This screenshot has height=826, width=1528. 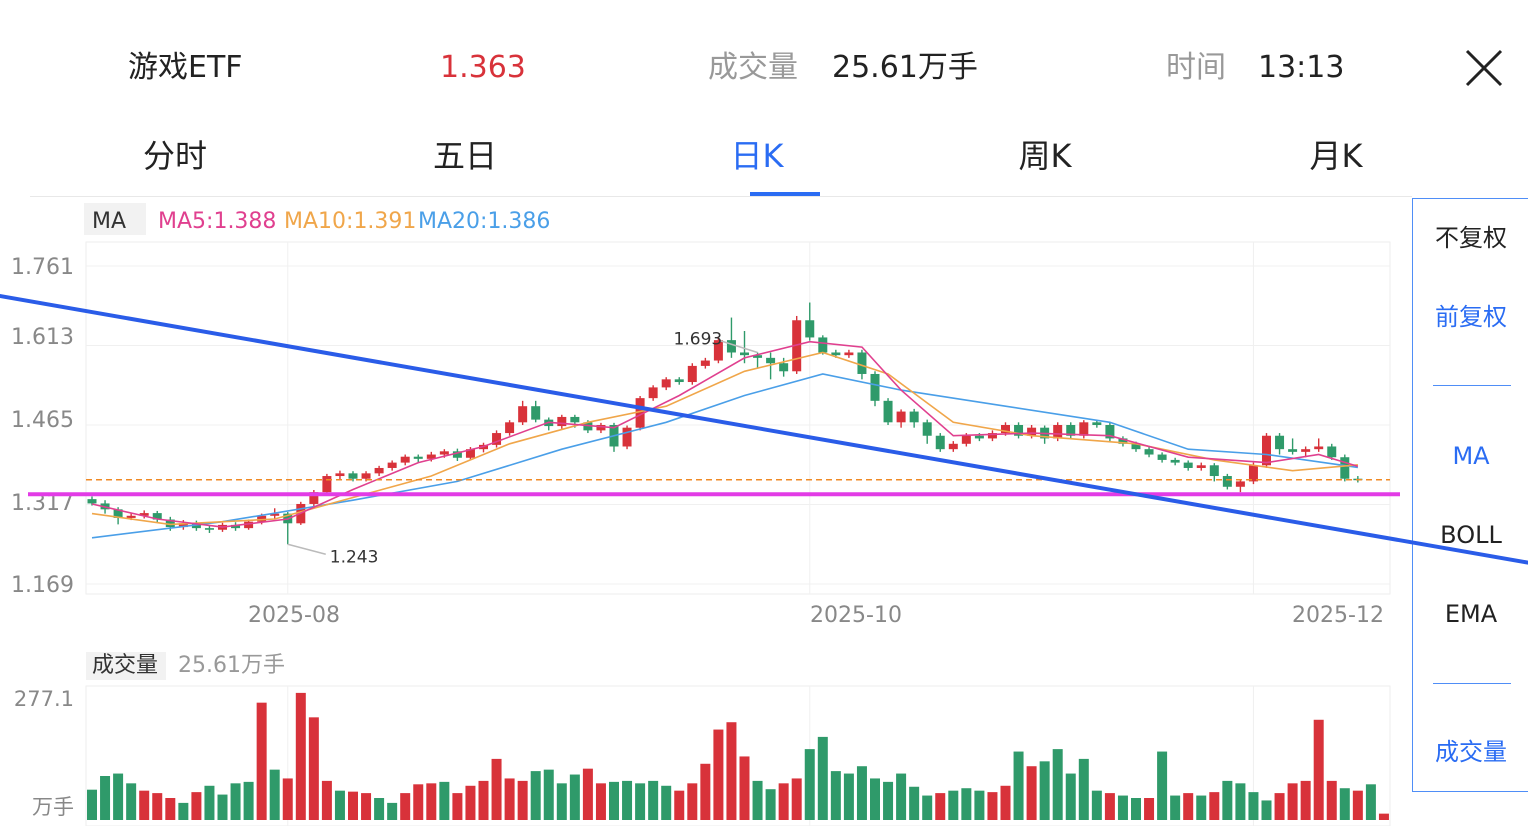 What do you see at coordinates (53, 807) in the screenshot?
I see `volume-unit-label: 万手` at bounding box center [53, 807].